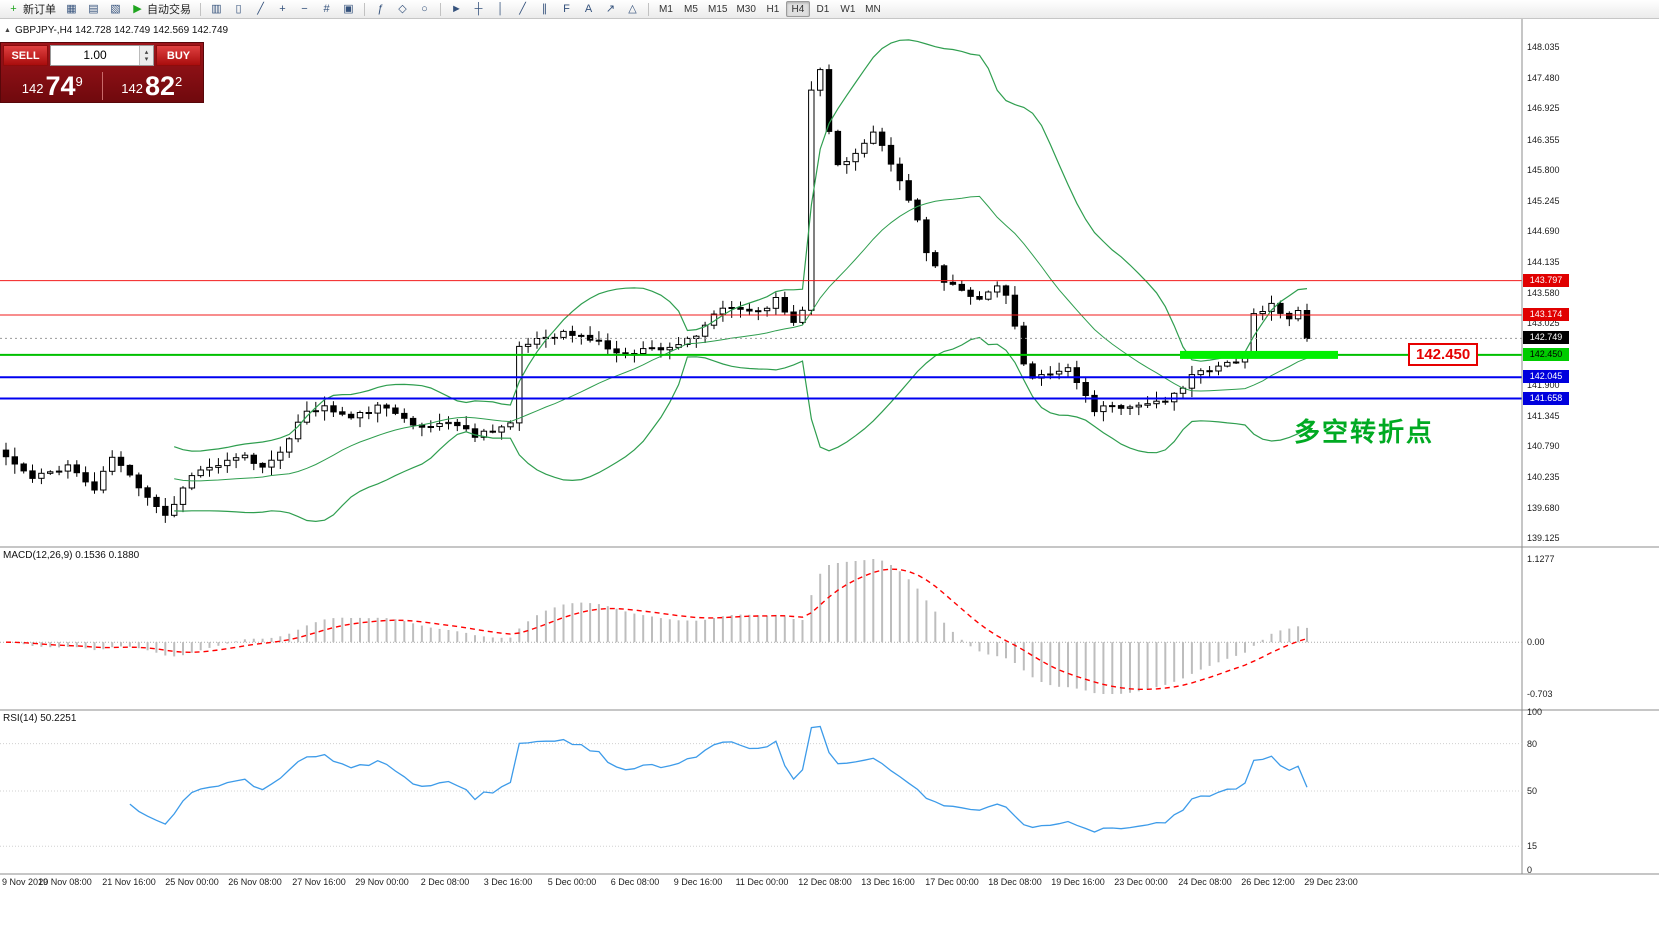 The image size is (1659, 946). I want to click on crosshair-icon: ┼, so click(478, 8).